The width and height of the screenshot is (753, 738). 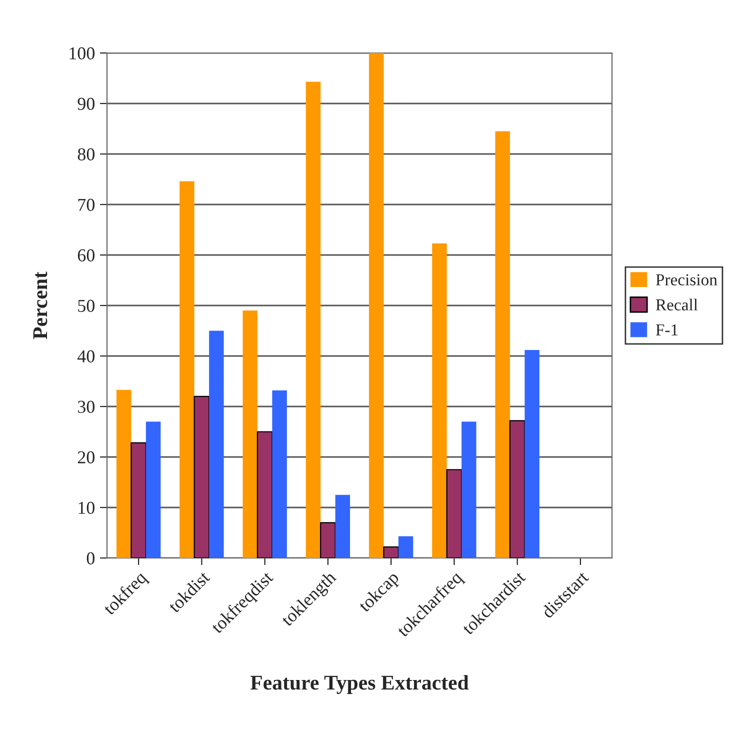 What do you see at coordinates (86, 457) in the screenshot?
I see `y-tick-label: 20` at bounding box center [86, 457].